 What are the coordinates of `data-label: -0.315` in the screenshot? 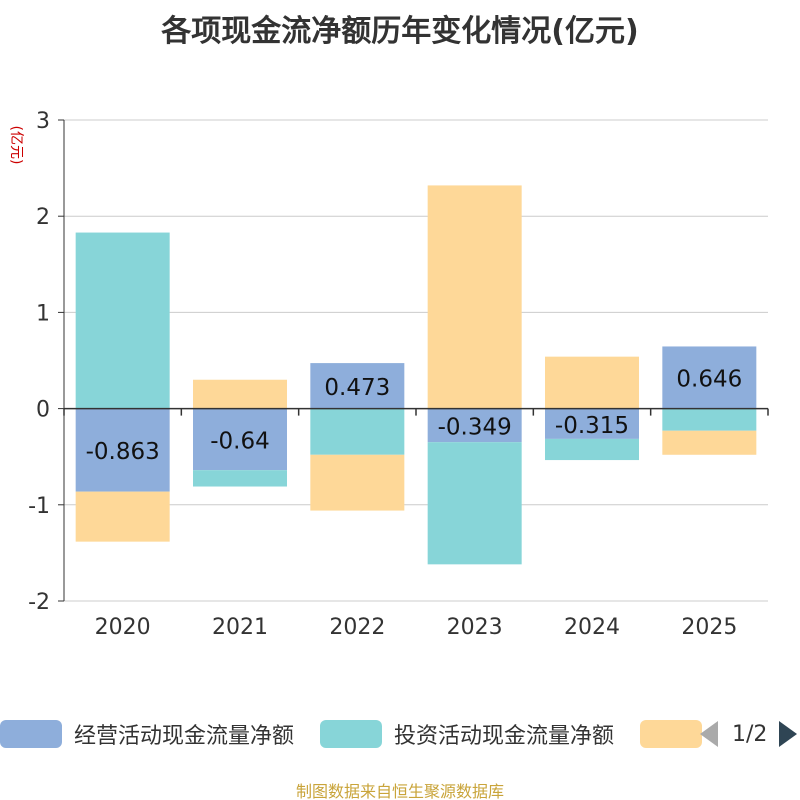 It's located at (592, 426).